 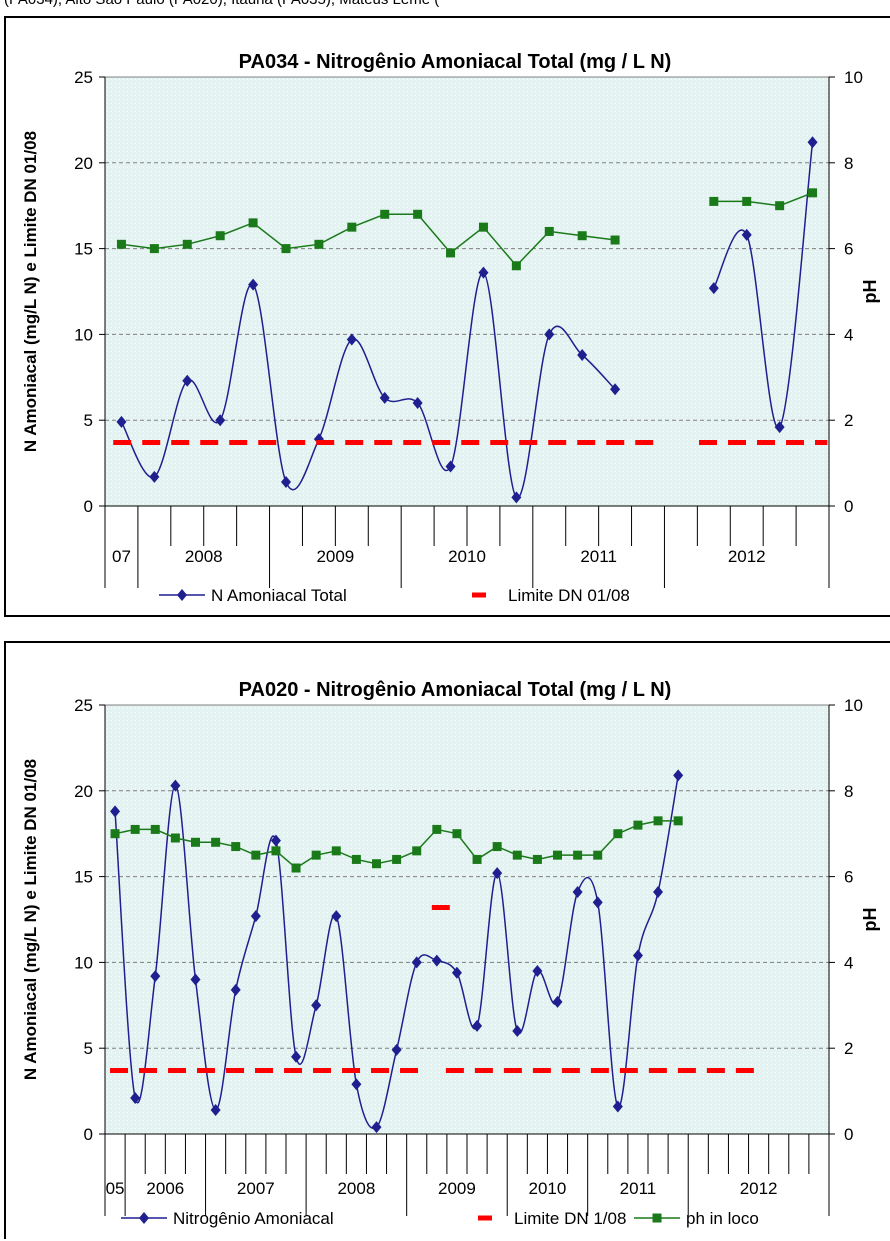 I want to click on legend-label: ph in loco, so click(x=722, y=1218).